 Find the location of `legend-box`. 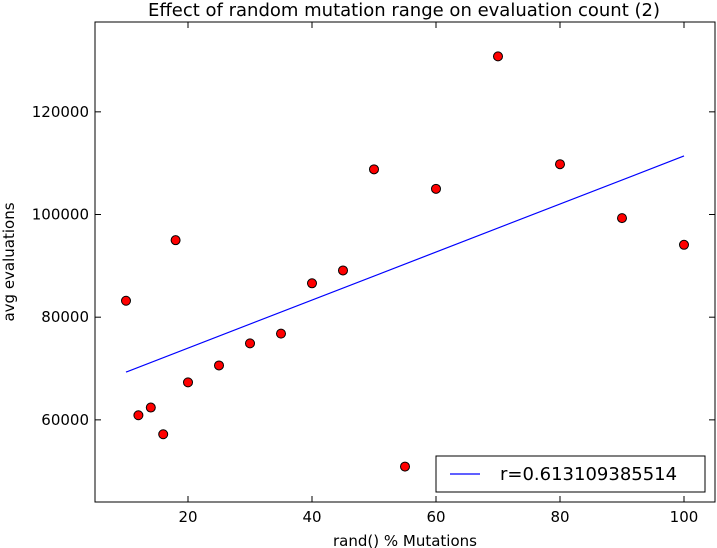

legend-box is located at coordinates (570, 474).